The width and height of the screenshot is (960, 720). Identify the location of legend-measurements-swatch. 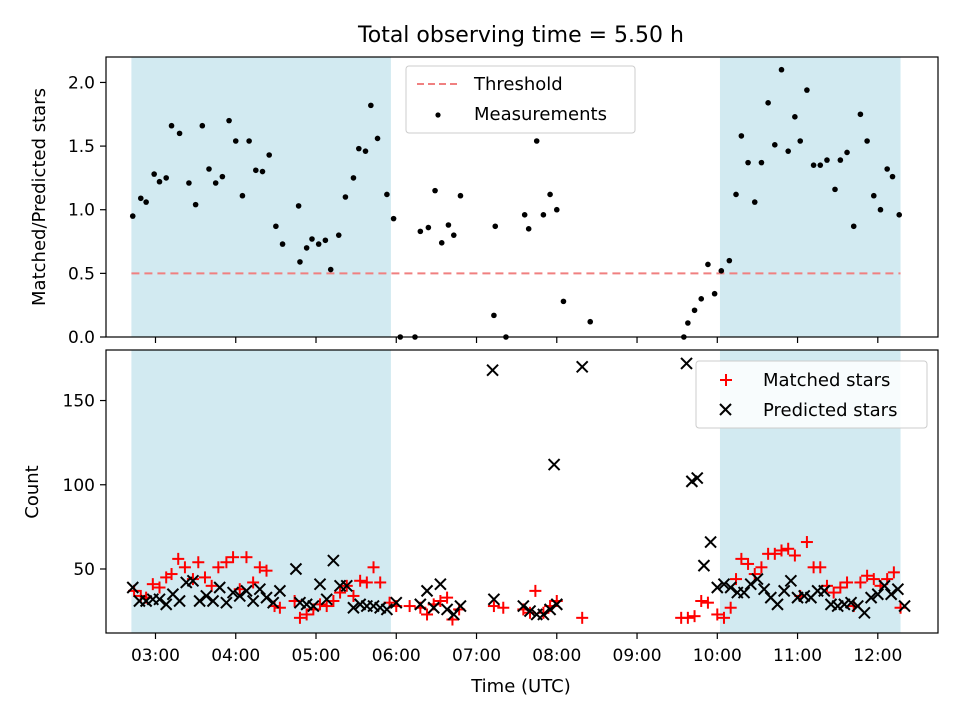
(438, 115).